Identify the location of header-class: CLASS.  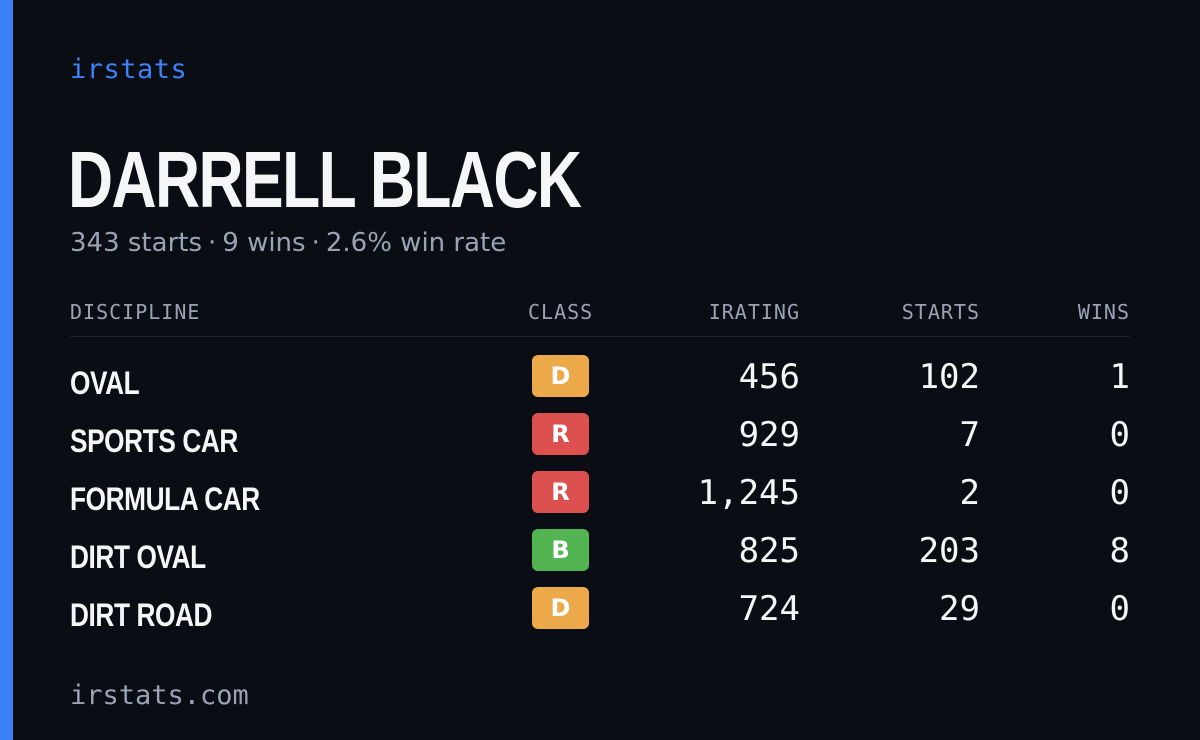
(561, 312).